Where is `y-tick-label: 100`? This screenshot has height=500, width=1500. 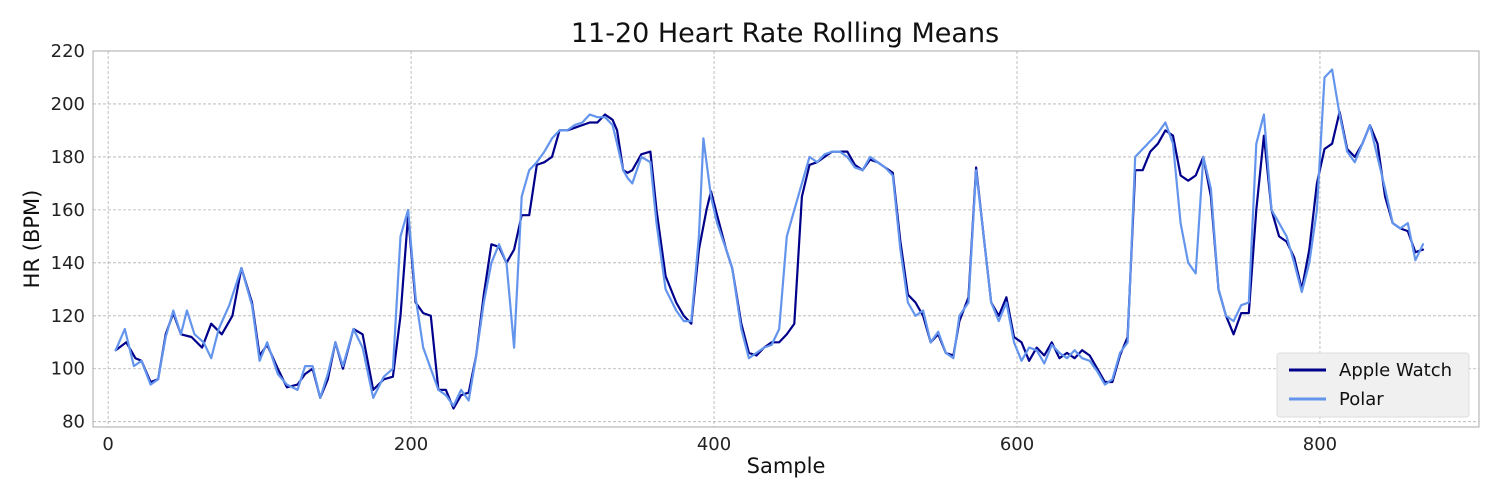 y-tick-label: 100 is located at coordinates (68, 369).